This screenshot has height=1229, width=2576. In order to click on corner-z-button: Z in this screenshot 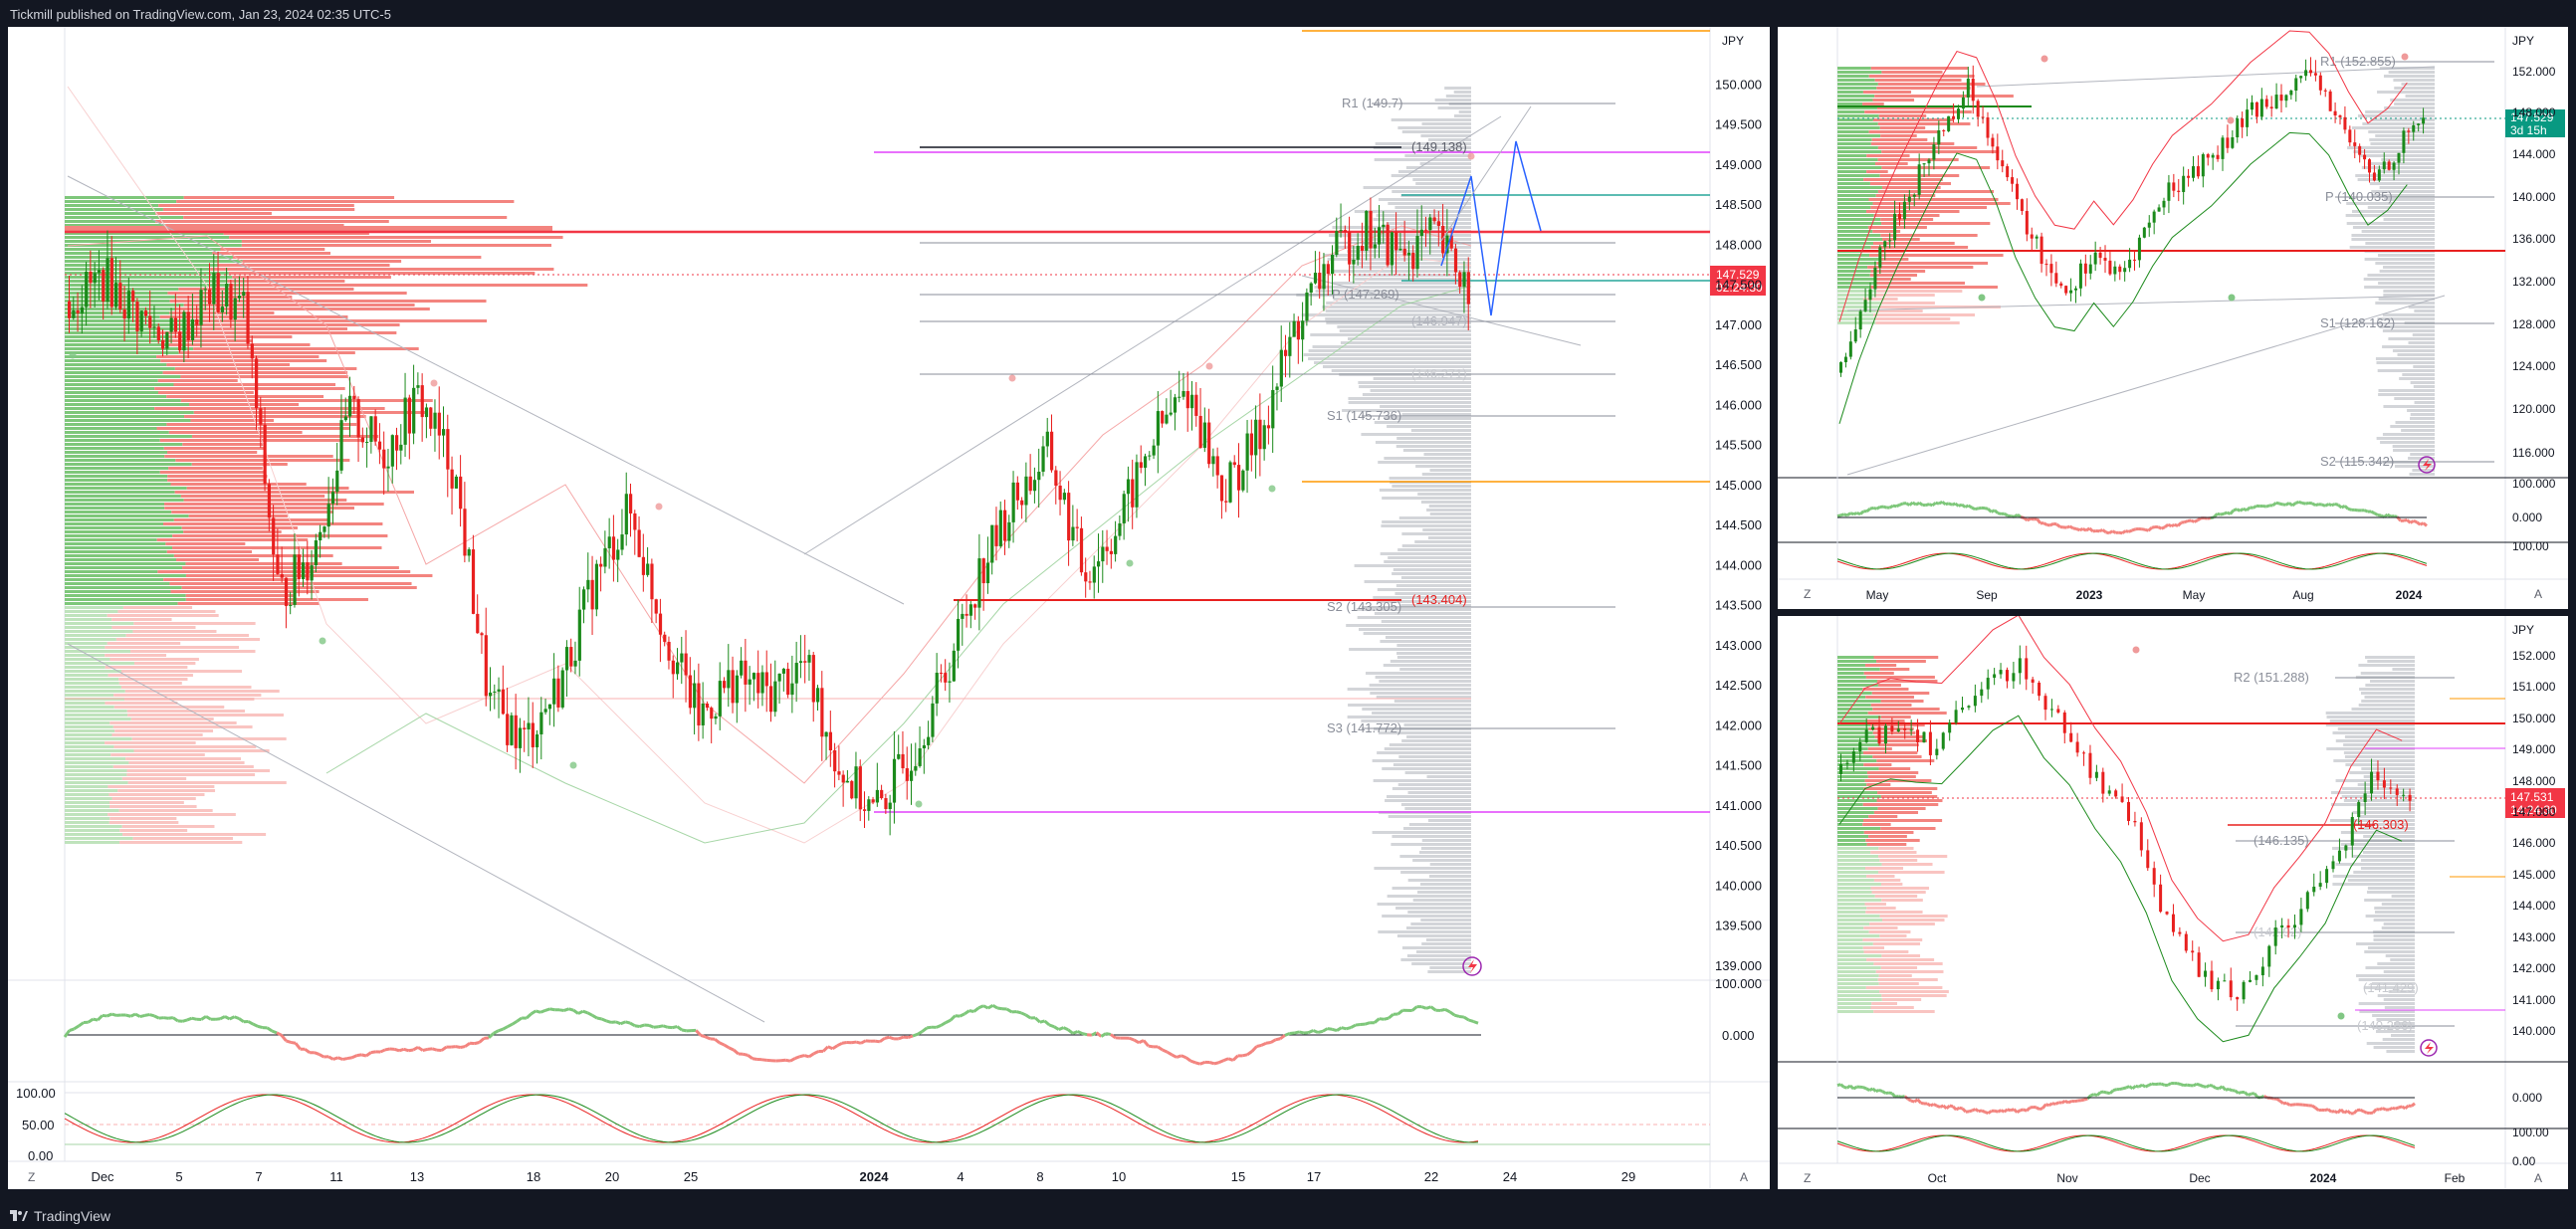, I will do `click(31, 1177)`.